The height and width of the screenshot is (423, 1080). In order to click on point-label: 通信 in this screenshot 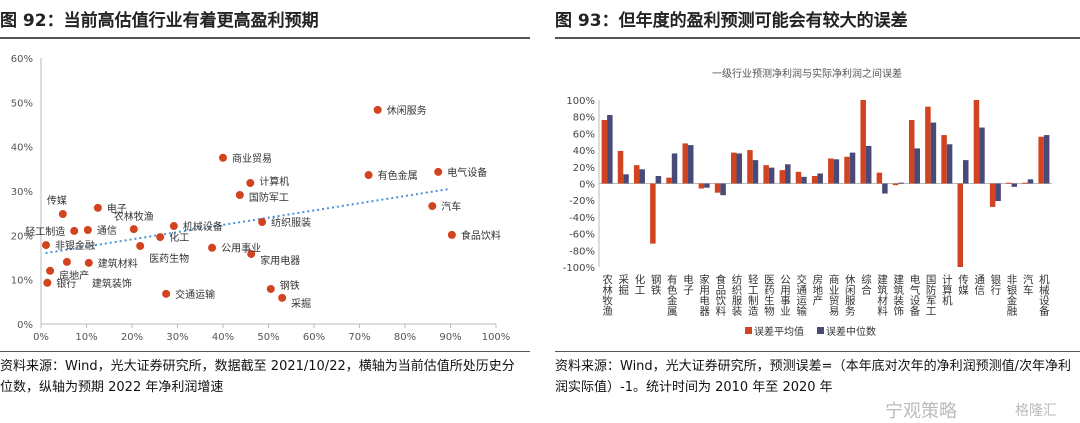, I will do `click(107, 231)`.